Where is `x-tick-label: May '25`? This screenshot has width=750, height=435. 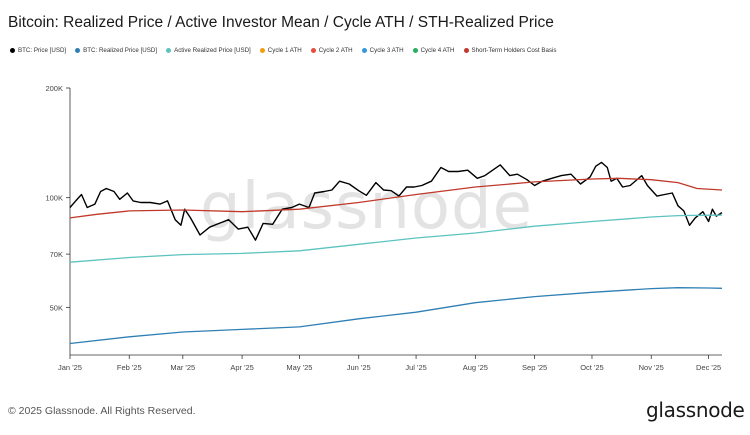
x-tick-label: May '25 is located at coordinates (299, 367).